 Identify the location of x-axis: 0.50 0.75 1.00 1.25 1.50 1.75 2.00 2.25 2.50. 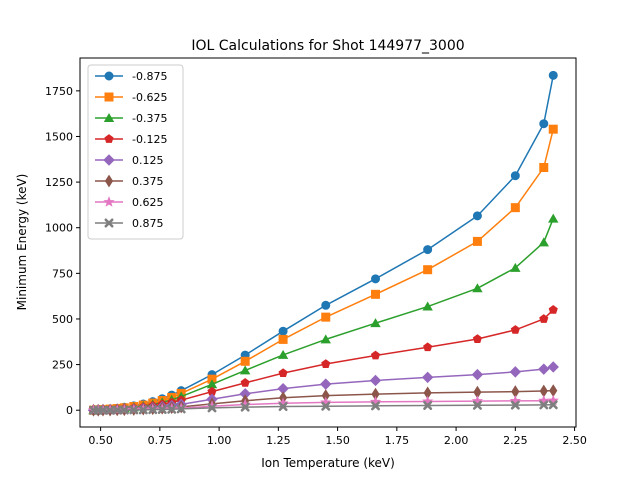
(337, 437).